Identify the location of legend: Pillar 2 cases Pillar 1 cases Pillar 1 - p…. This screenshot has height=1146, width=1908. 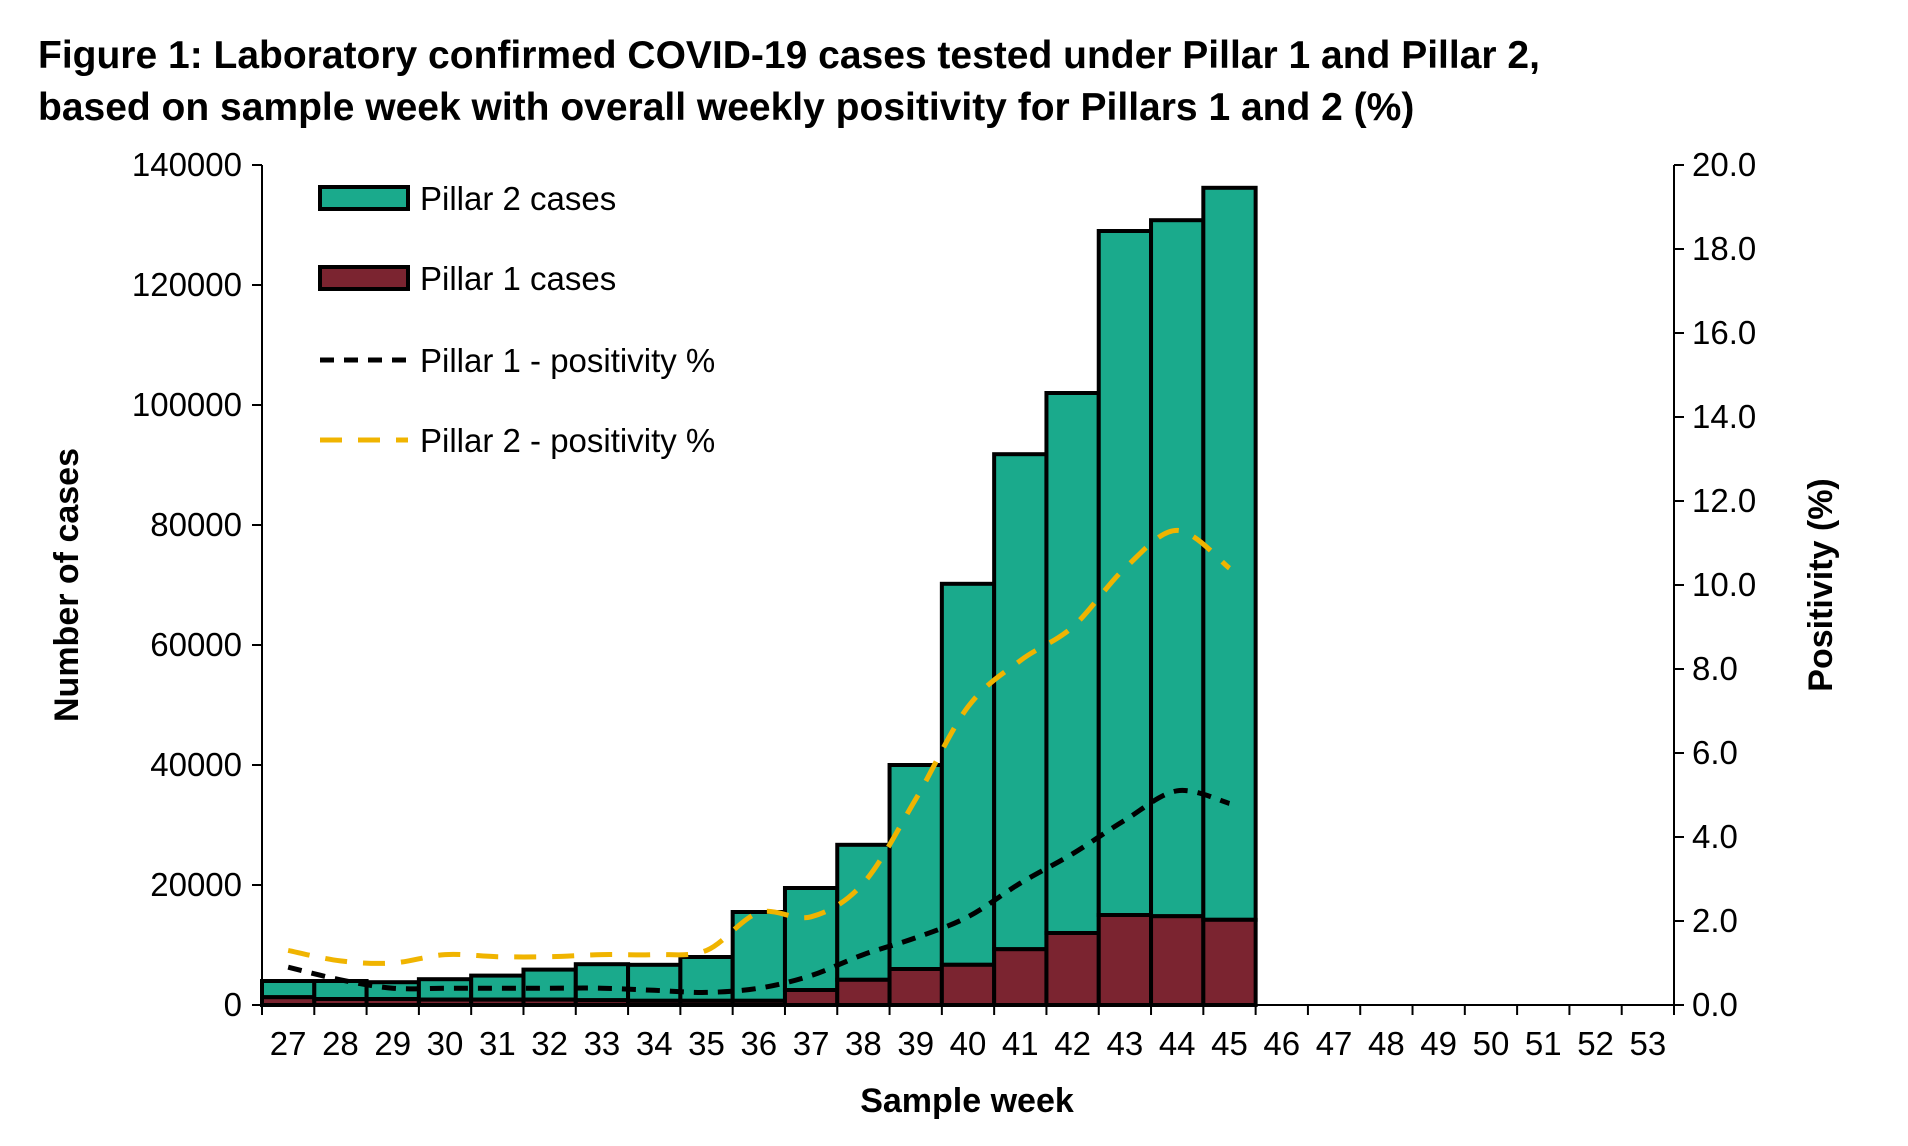
(516, 319).